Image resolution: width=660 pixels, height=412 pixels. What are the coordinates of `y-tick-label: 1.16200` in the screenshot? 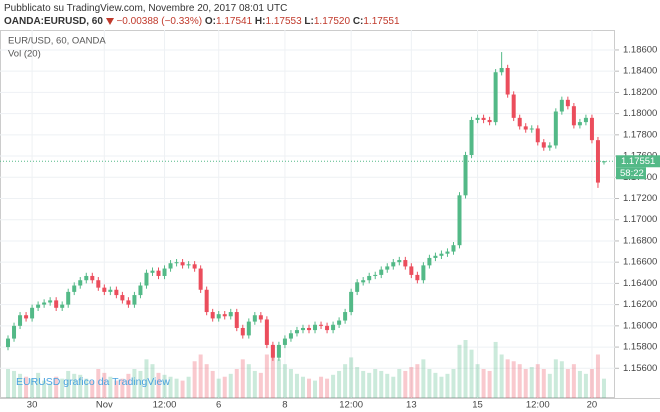 It's located at (640, 304).